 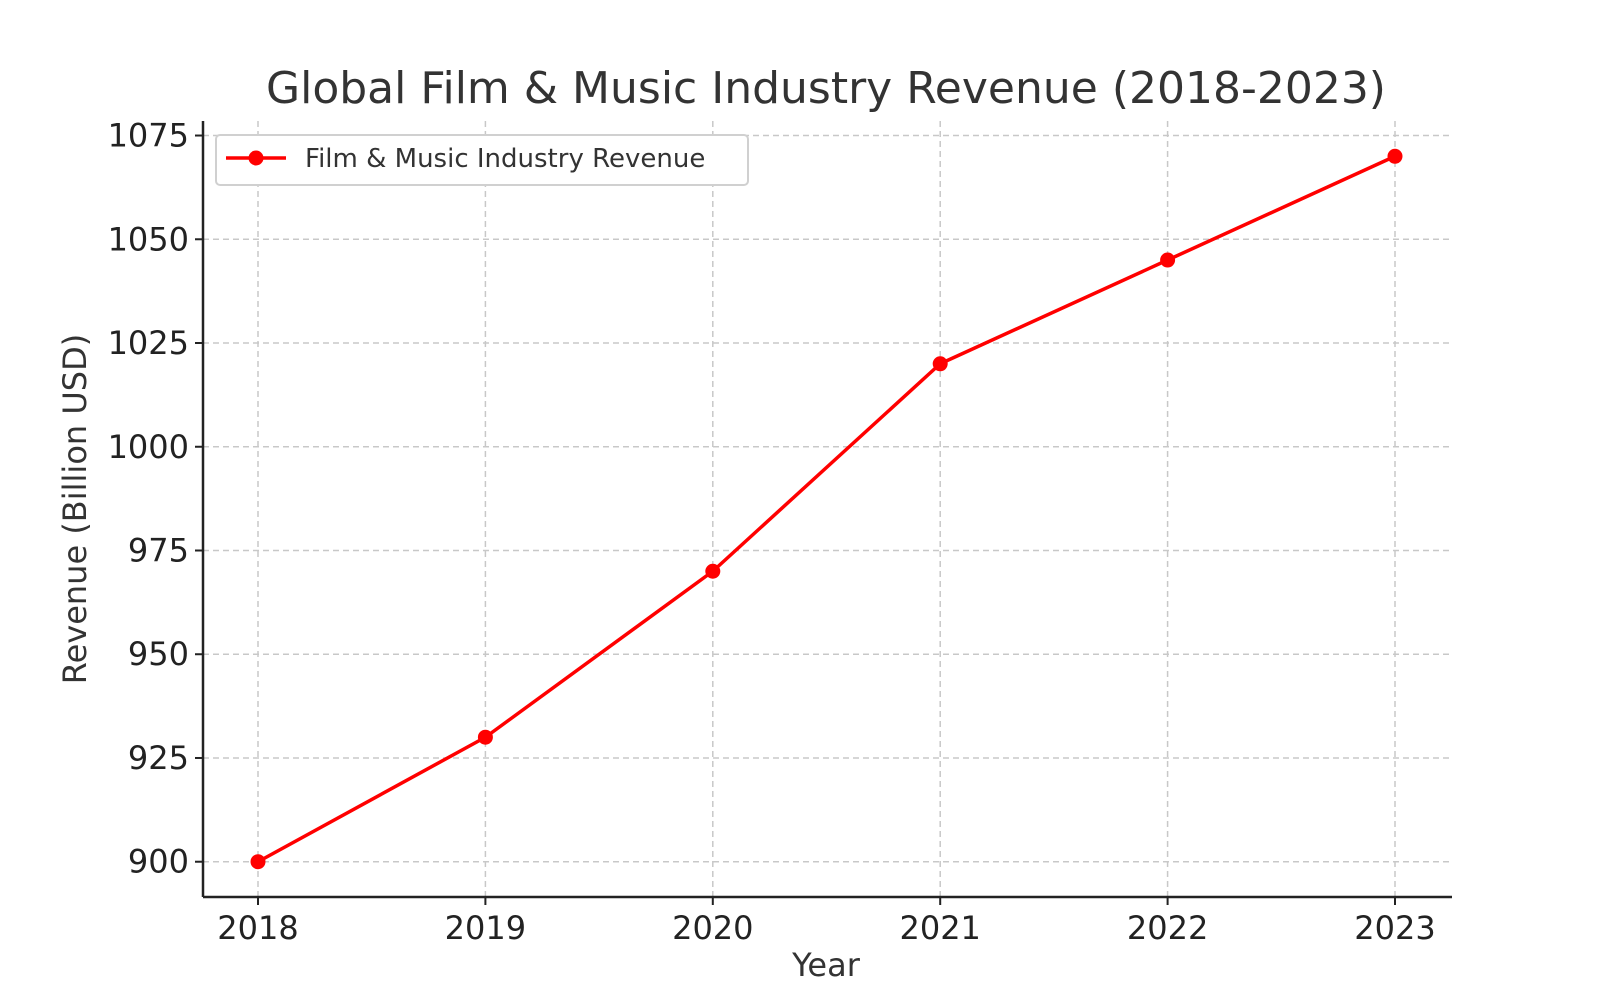 What do you see at coordinates (148, 136) in the screenshot?
I see `y-tick-label: 1075` at bounding box center [148, 136].